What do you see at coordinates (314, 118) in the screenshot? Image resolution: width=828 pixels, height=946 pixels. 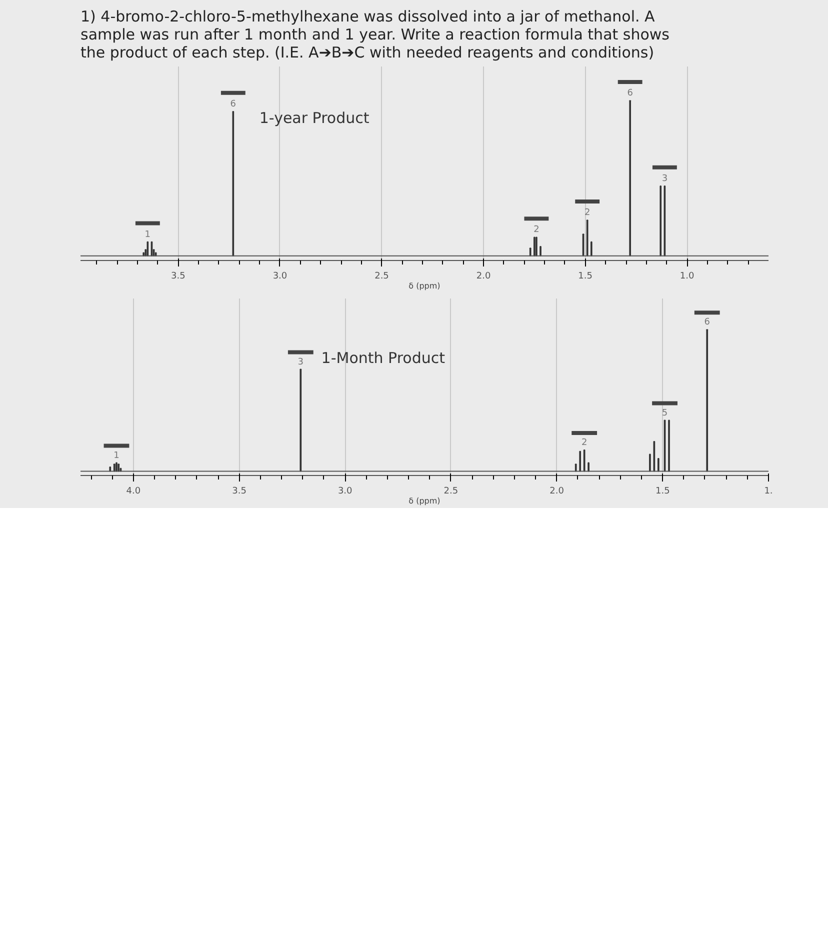 I see `text: 1-year Product` at bounding box center [314, 118].